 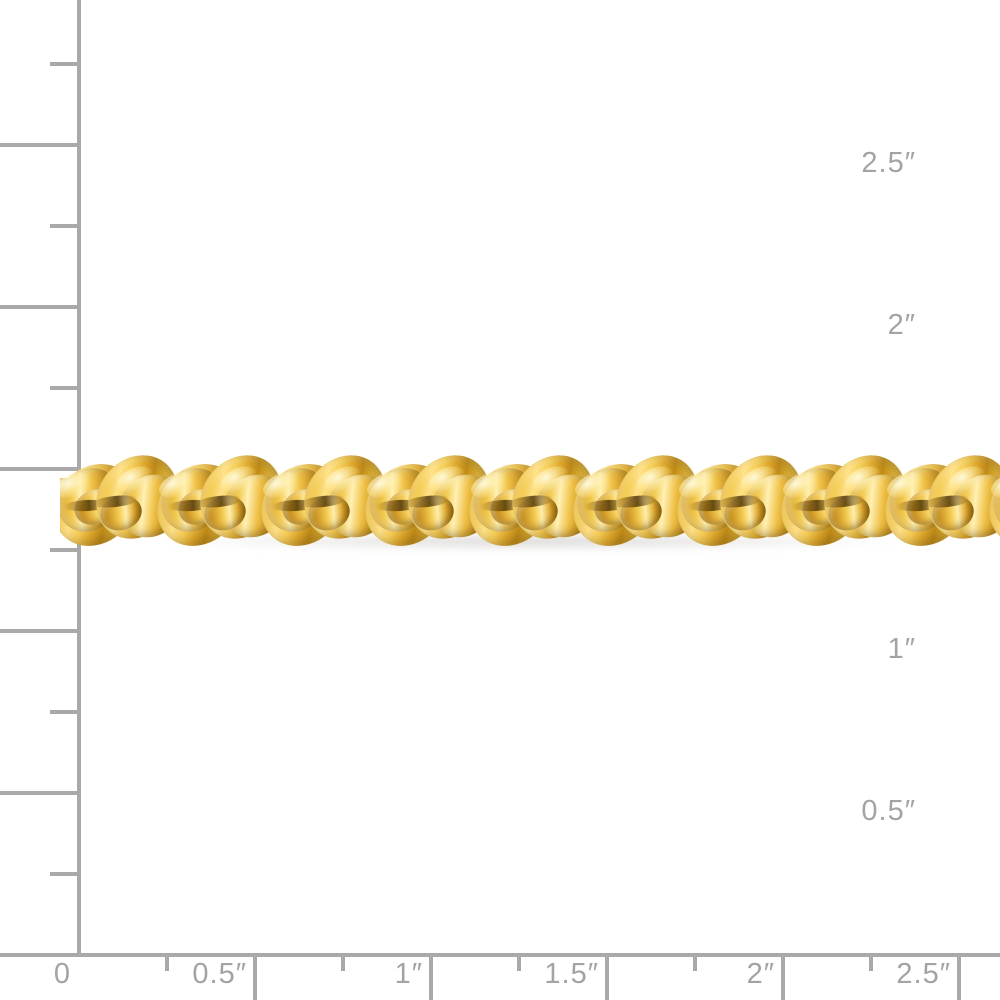 I want to click on vertical-ruler-label: 0.5″, so click(x=888, y=811).